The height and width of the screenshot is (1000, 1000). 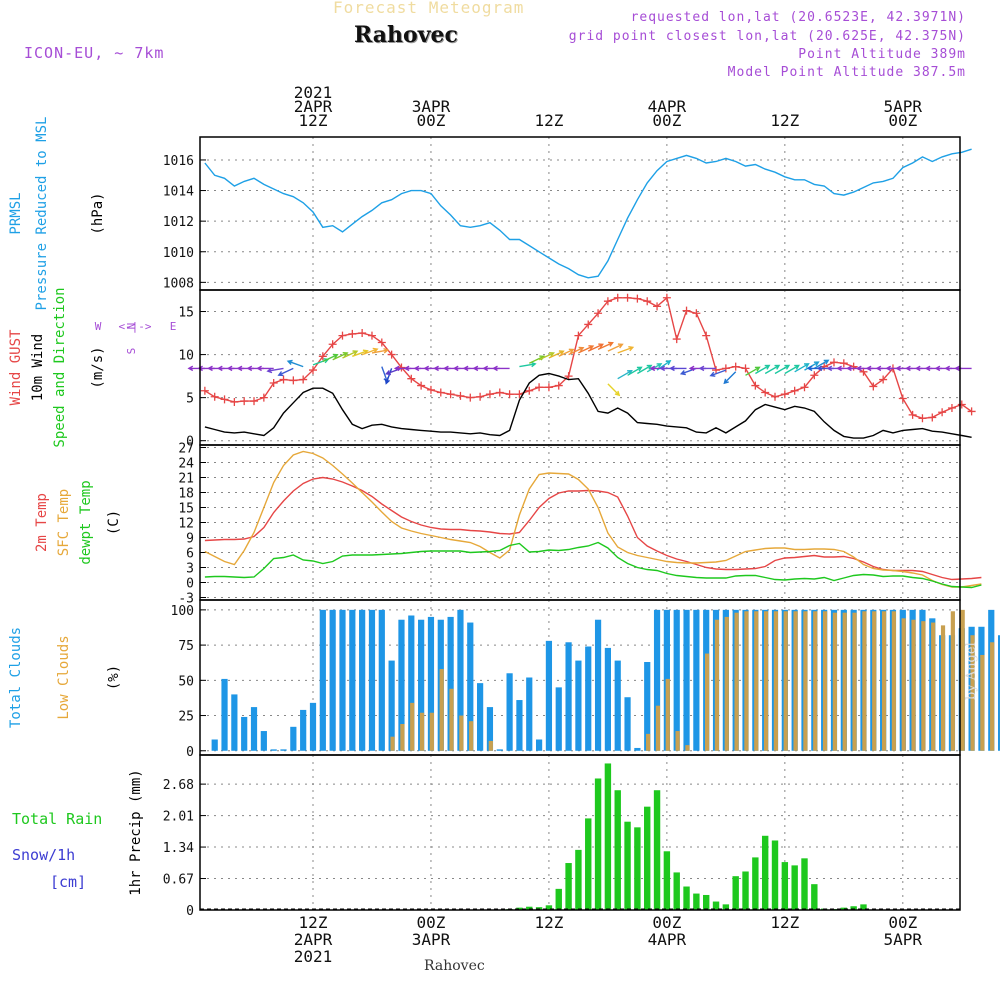 What do you see at coordinates (313, 922) in the screenshot?
I see `bottom-time-label: 12Z` at bounding box center [313, 922].